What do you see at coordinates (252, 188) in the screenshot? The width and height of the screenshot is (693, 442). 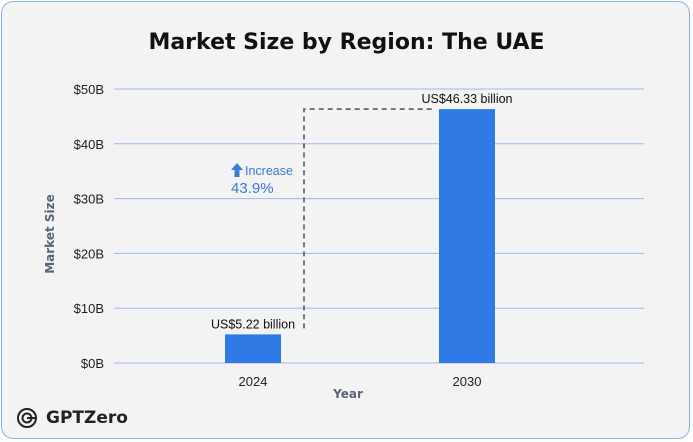 I see `increase-value: 43.9%` at bounding box center [252, 188].